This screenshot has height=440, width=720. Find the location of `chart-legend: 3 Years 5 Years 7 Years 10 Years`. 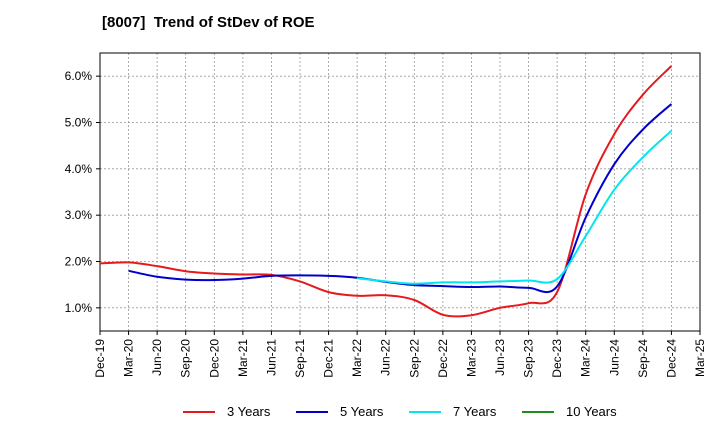

chart-legend: 3 Years 5 Years 7 Years 10 Years is located at coordinates (360, 415).